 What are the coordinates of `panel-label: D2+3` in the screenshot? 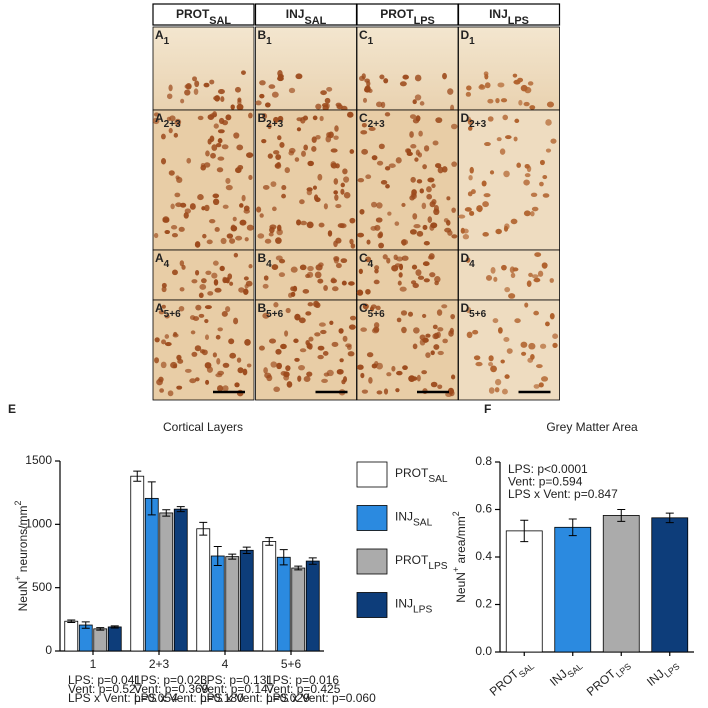 It's located at (474, 120).